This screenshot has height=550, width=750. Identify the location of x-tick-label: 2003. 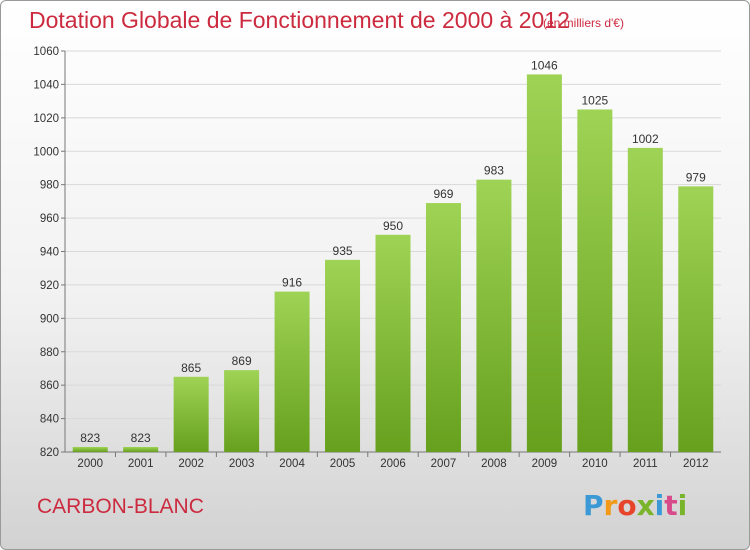
(242, 464).